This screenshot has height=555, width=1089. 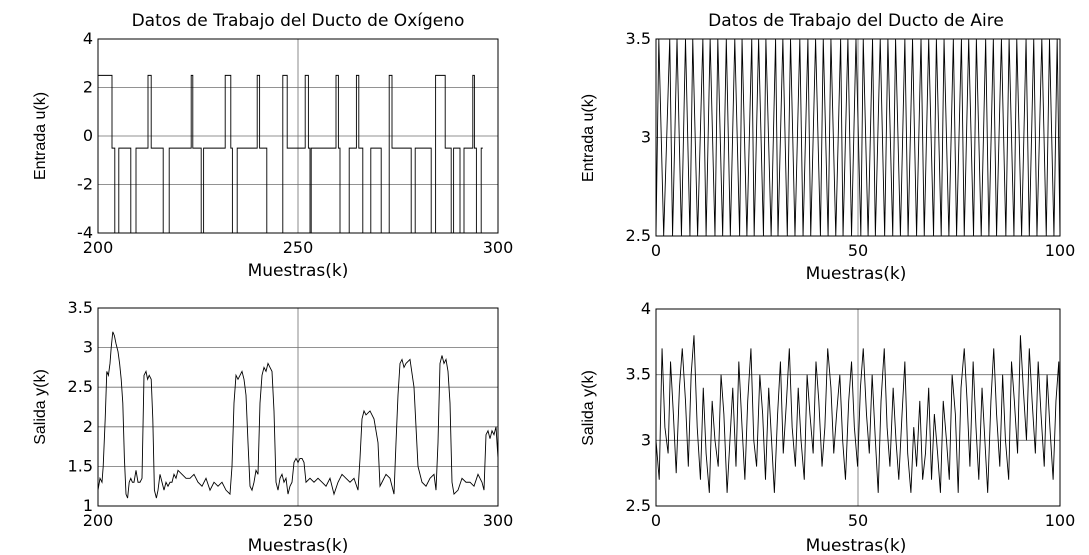 What do you see at coordinates (85, 184) in the screenshot?
I see `y-tick-label: -2` at bounding box center [85, 184].